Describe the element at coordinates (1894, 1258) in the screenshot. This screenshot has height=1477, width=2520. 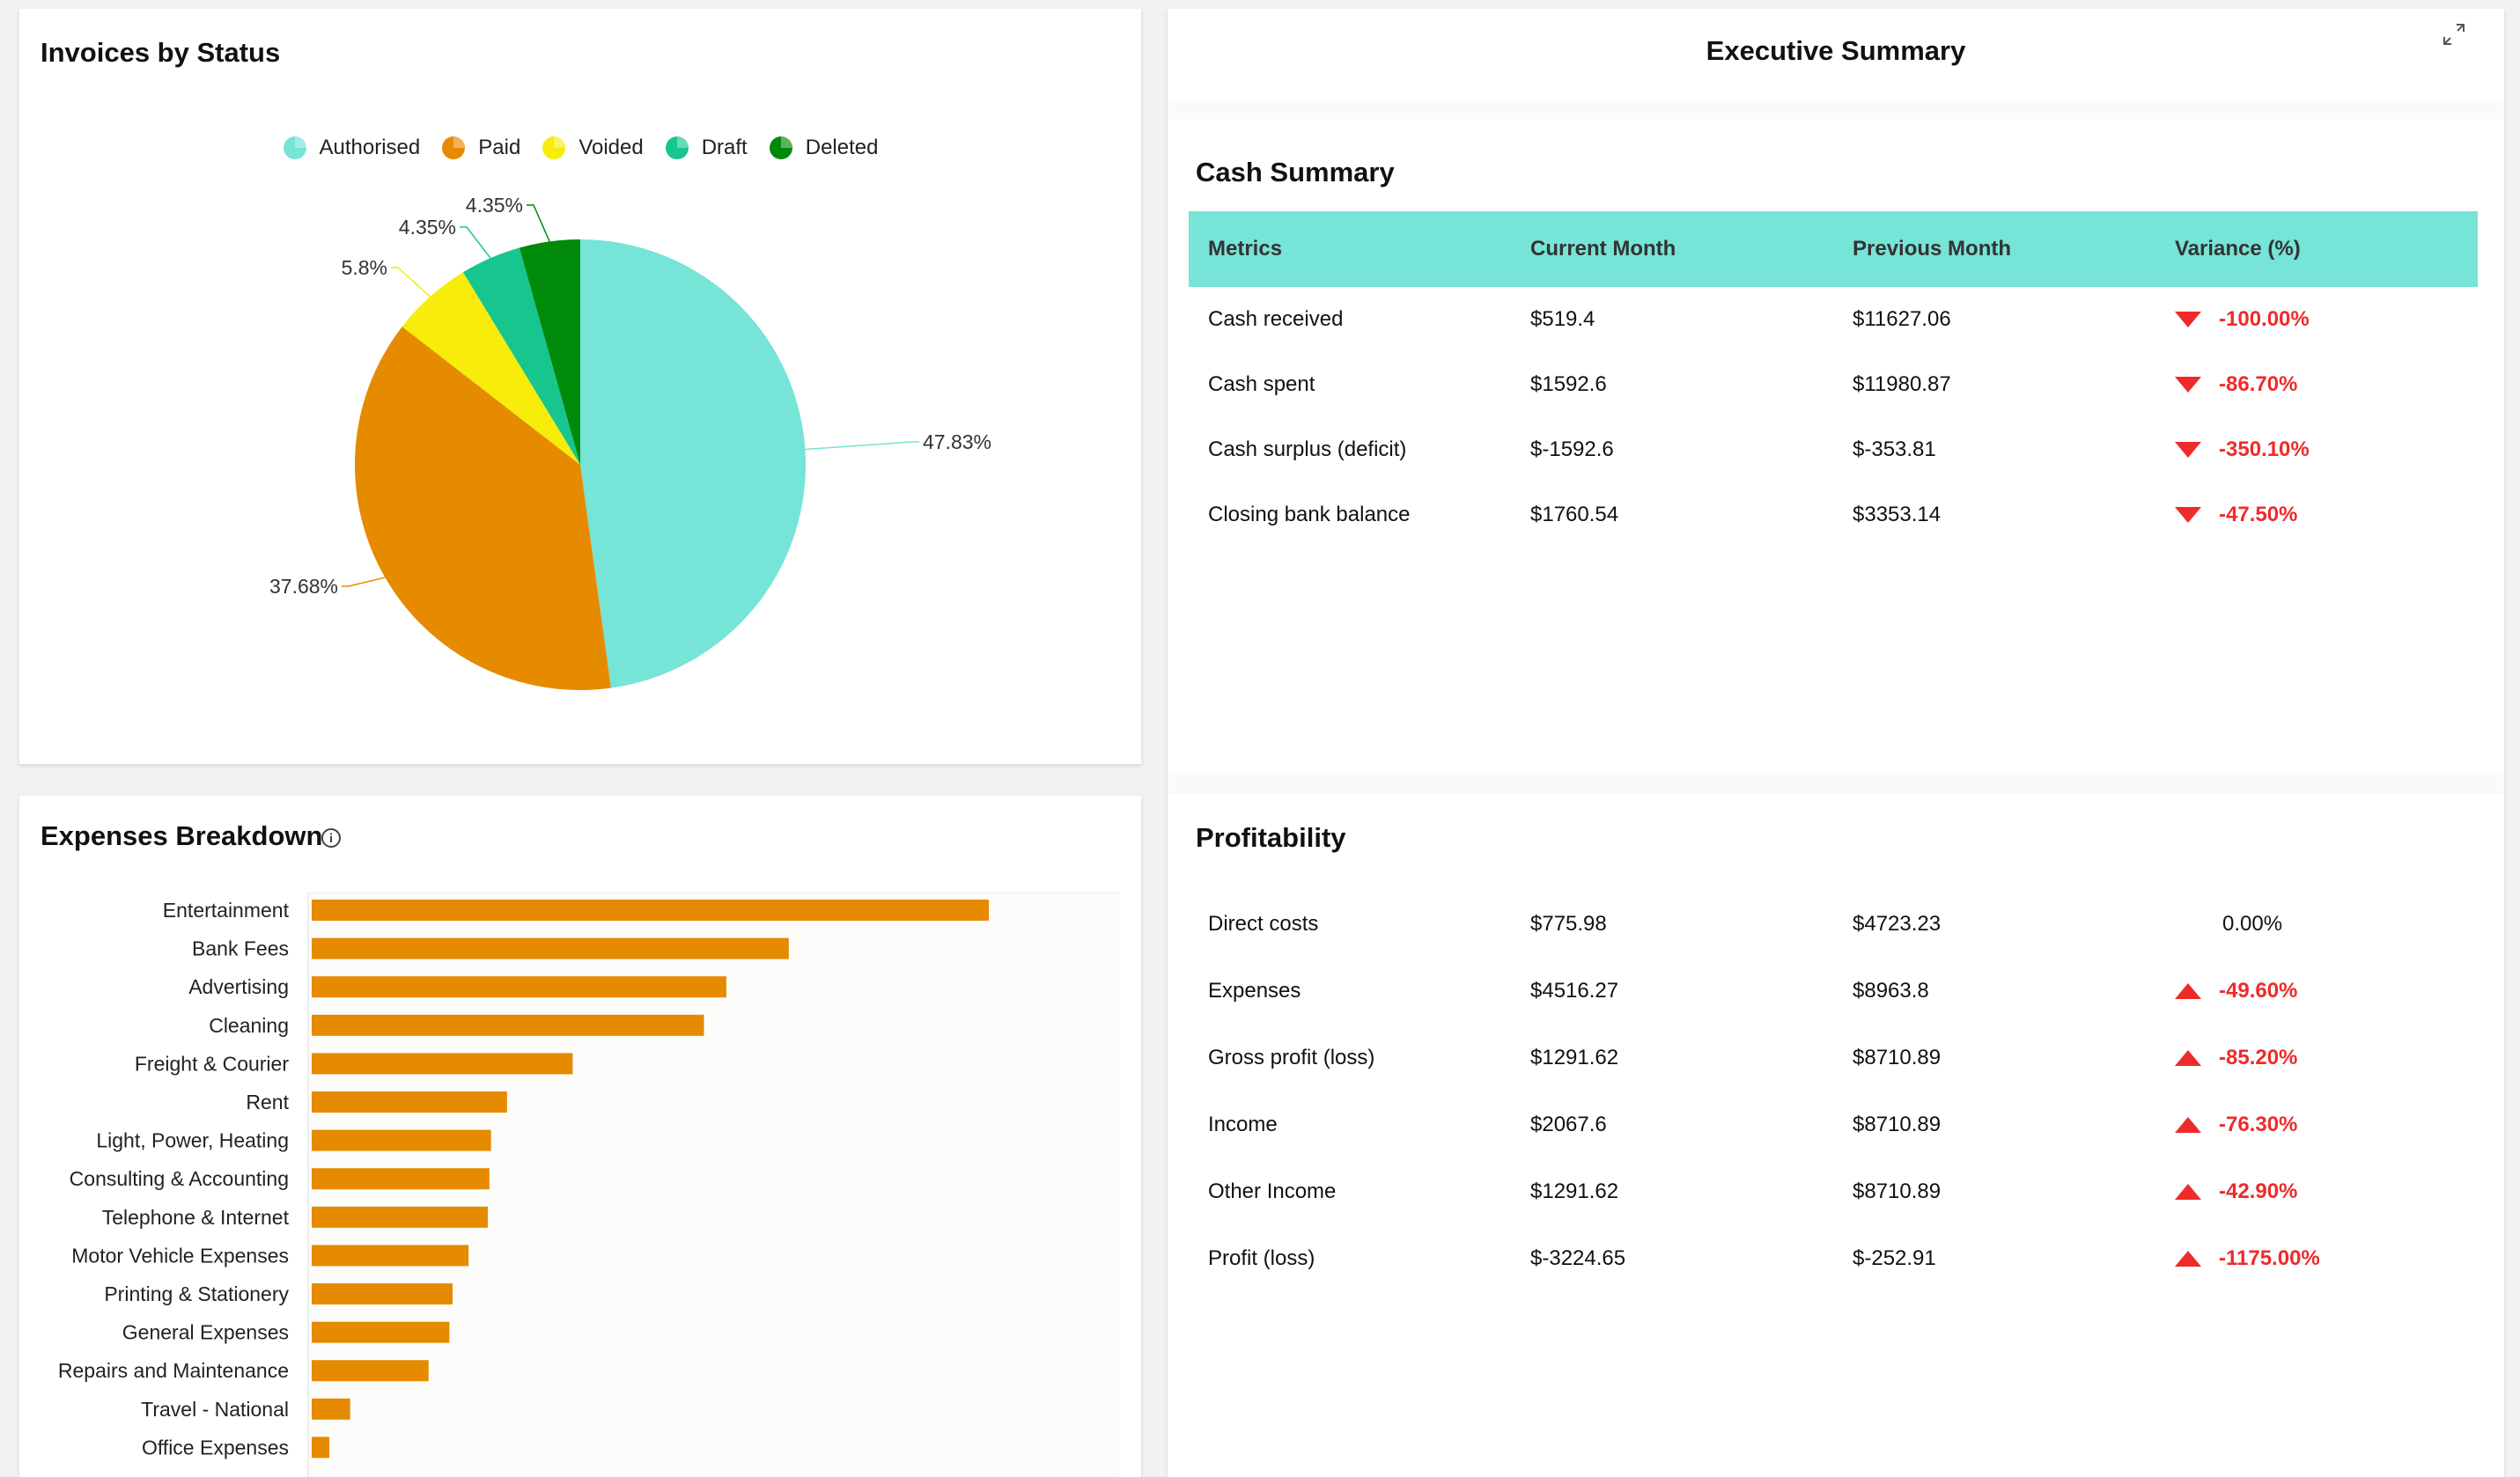
I see `previous-cell: $-252.91` at that location.